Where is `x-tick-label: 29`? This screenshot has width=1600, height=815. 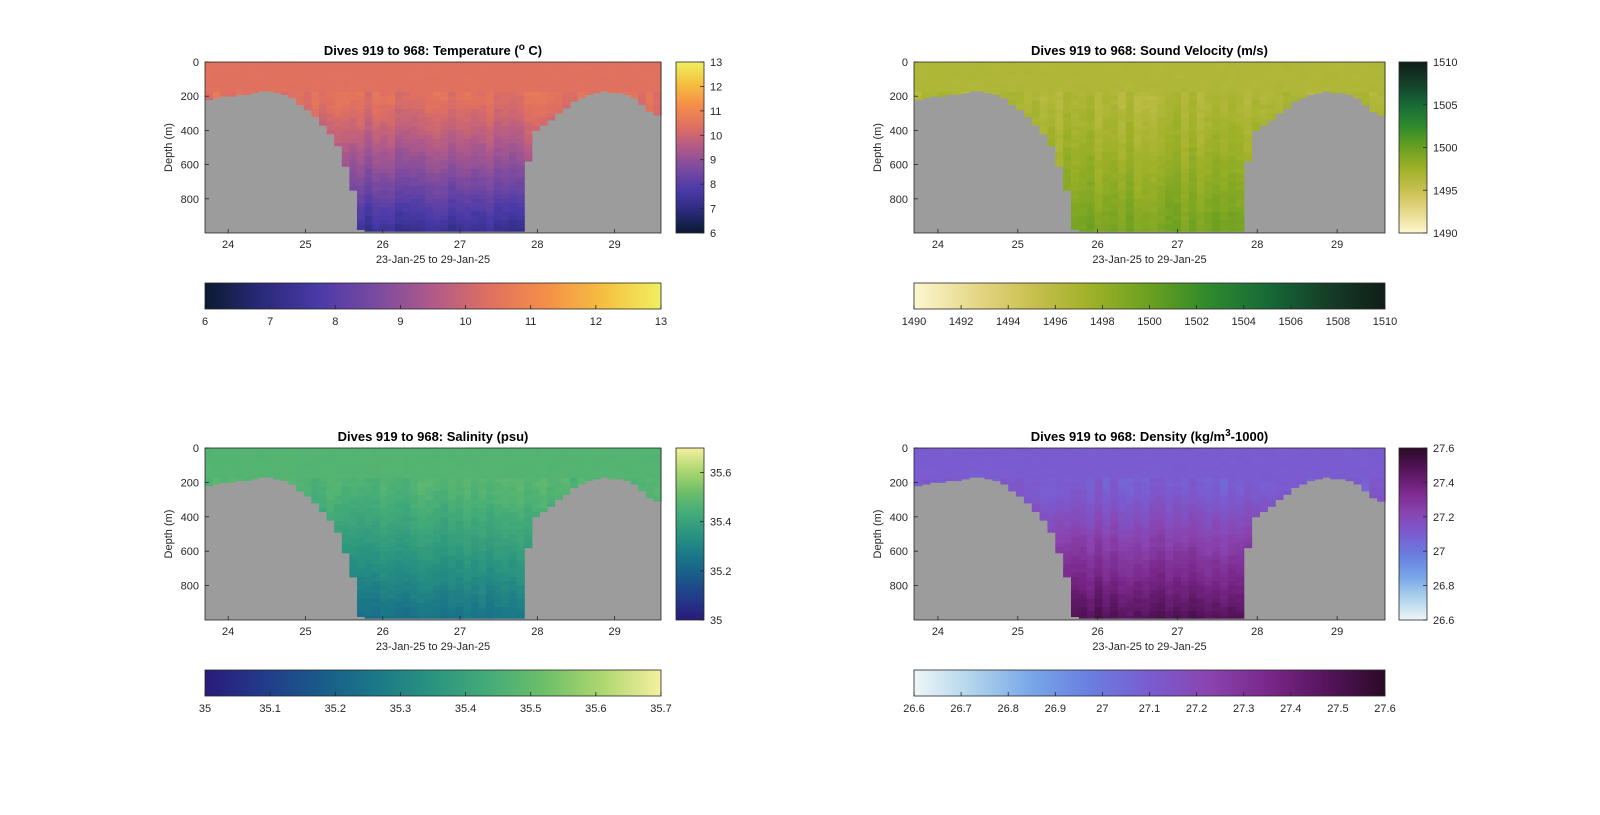
x-tick-label: 29 is located at coordinates (615, 245).